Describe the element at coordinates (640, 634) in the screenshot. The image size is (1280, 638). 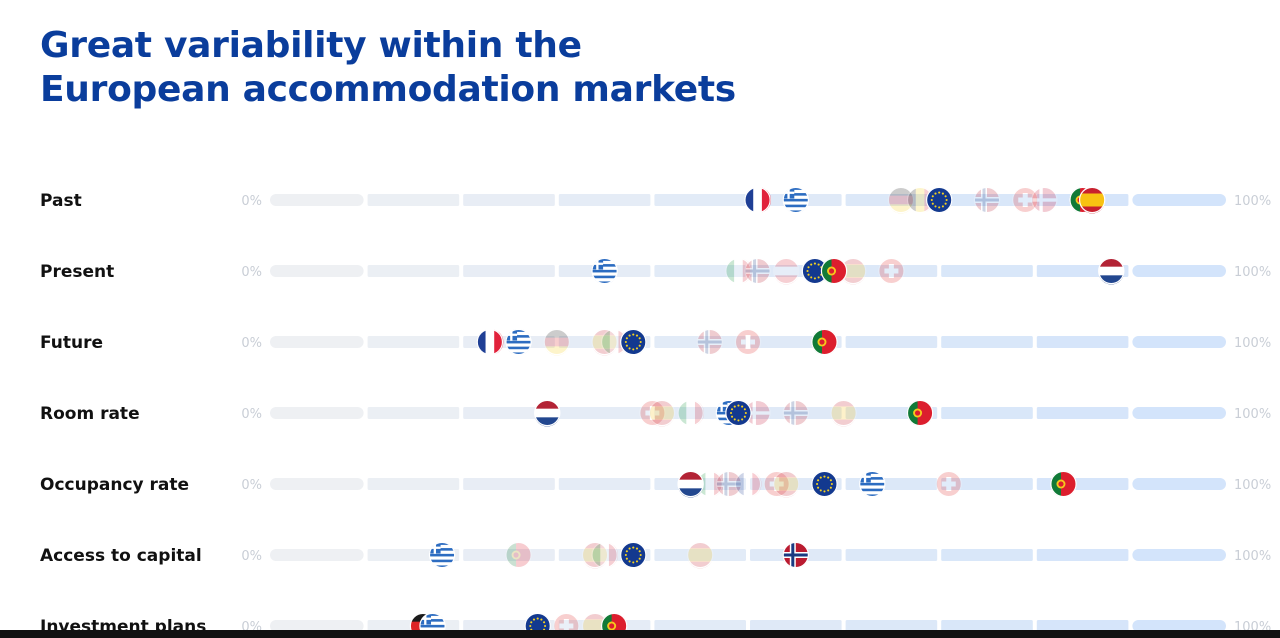
I see `bottom-edge-bar` at that location.